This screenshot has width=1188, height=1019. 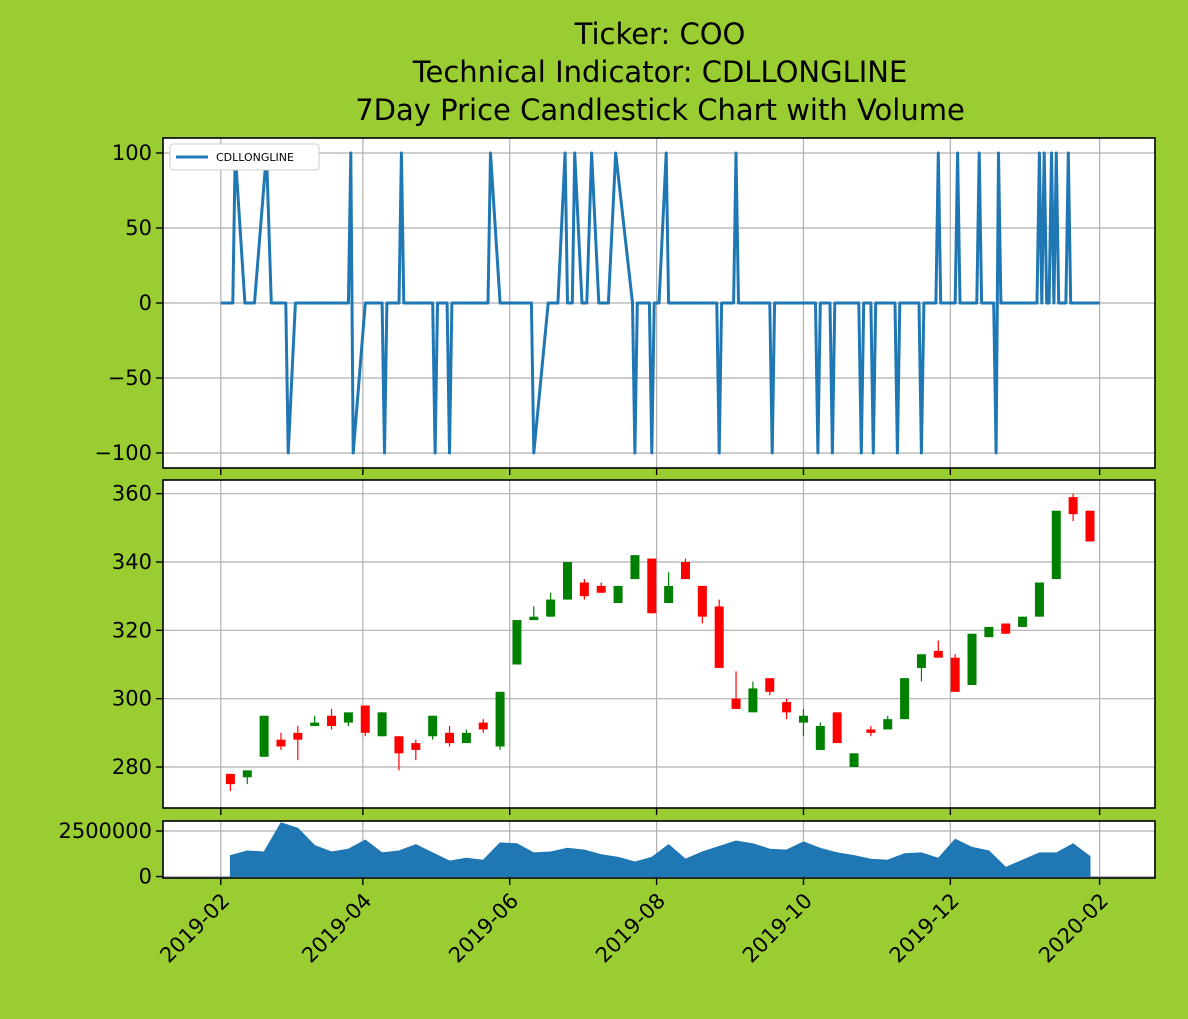 I want to click on y-tick-label: 320, so click(x=132, y=630).